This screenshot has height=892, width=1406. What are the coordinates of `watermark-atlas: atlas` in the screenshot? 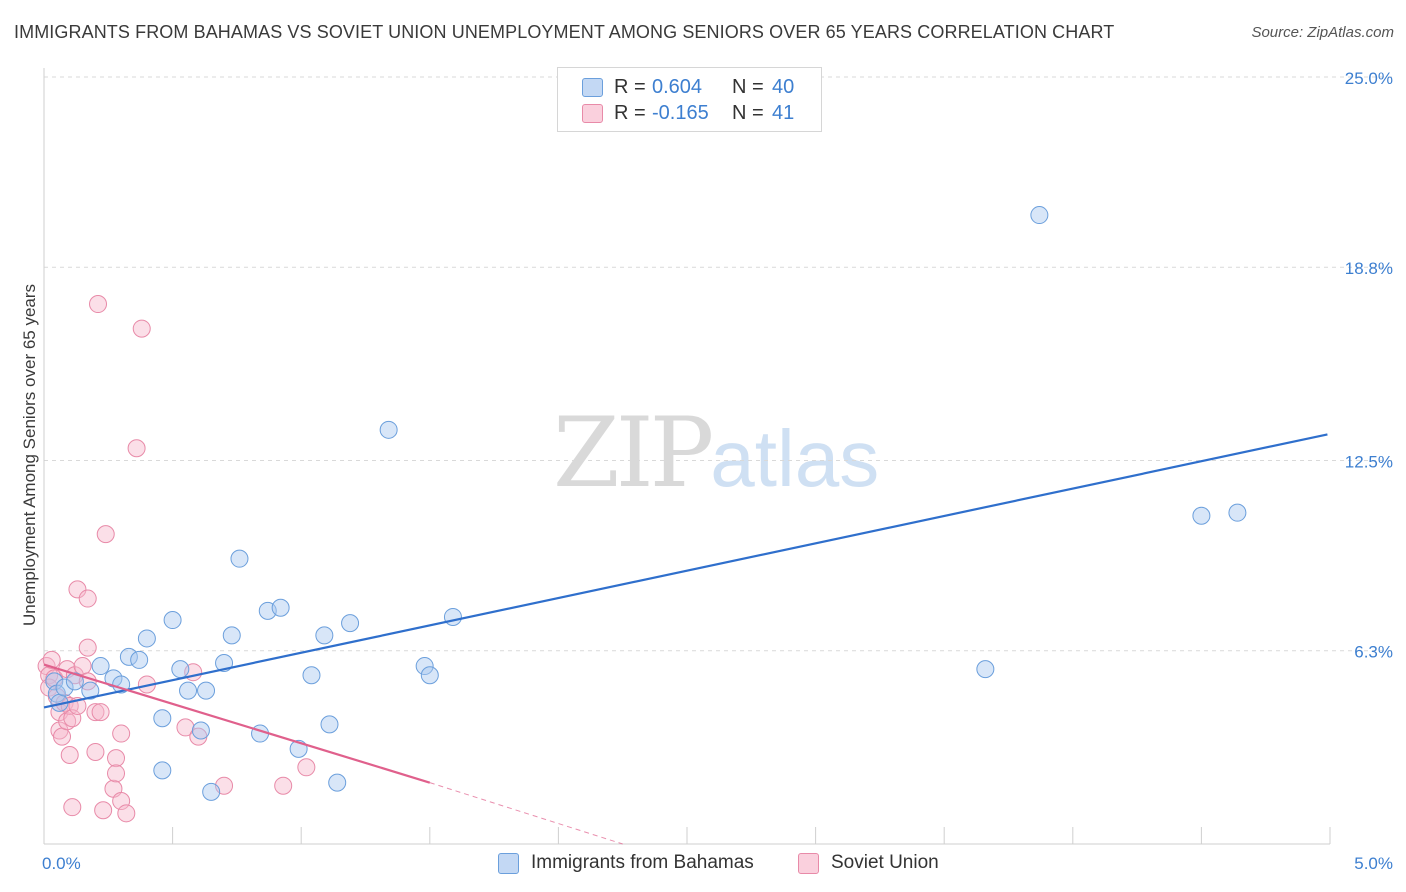 It's located at (795, 458).